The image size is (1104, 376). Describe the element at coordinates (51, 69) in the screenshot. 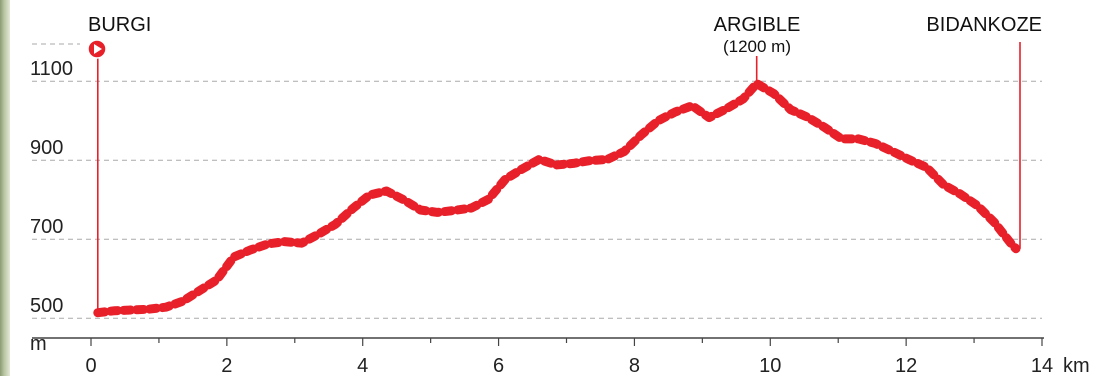

I see `y-tick-label: 1100` at that location.